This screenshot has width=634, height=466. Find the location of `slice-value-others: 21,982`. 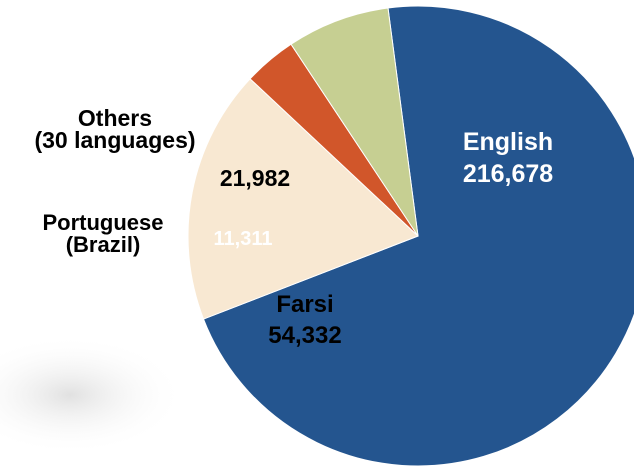

slice-value-others: 21,982 is located at coordinates (255, 178).